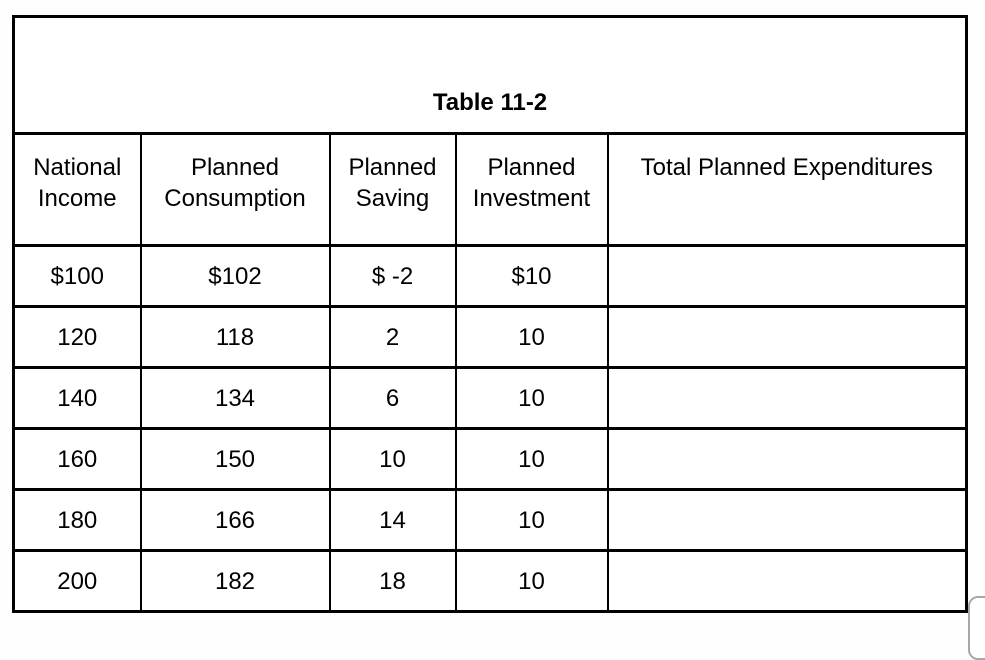  What do you see at coordinates (392, 276) in the screenshot?
I see `cell-saving: $ -2` at bounding box center [392, 276].